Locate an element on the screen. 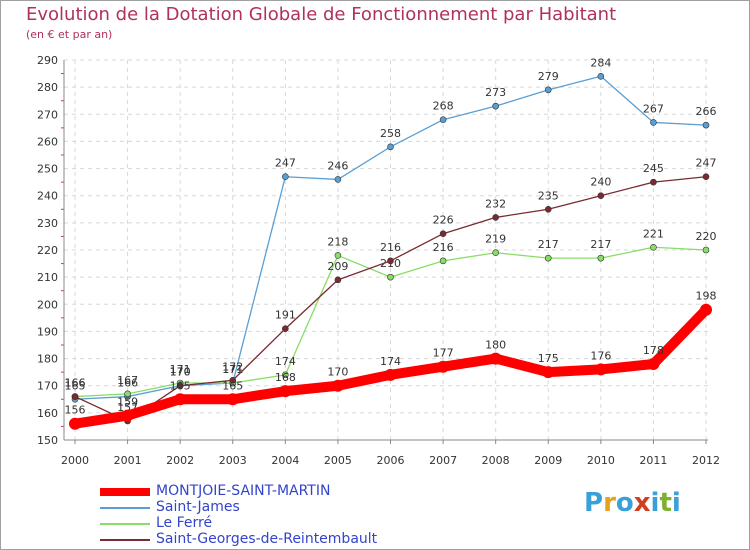 The width and height of the screenshot is (750, 550). data-label: 180 is located at coordinates (495, 345).